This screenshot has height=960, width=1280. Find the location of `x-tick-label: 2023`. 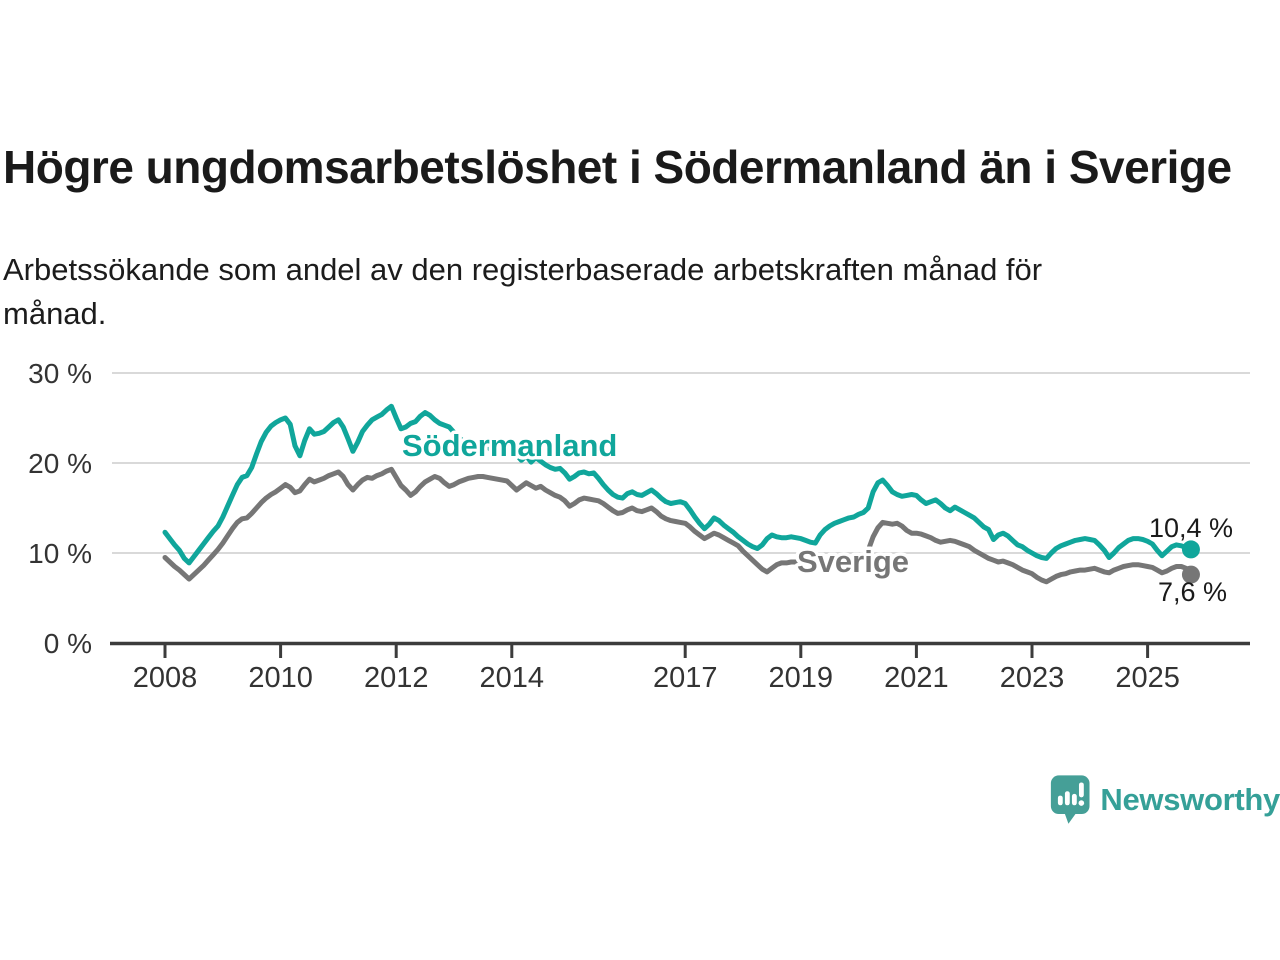

x-tick-label: 2023 is located at coordinates (1032, 678).